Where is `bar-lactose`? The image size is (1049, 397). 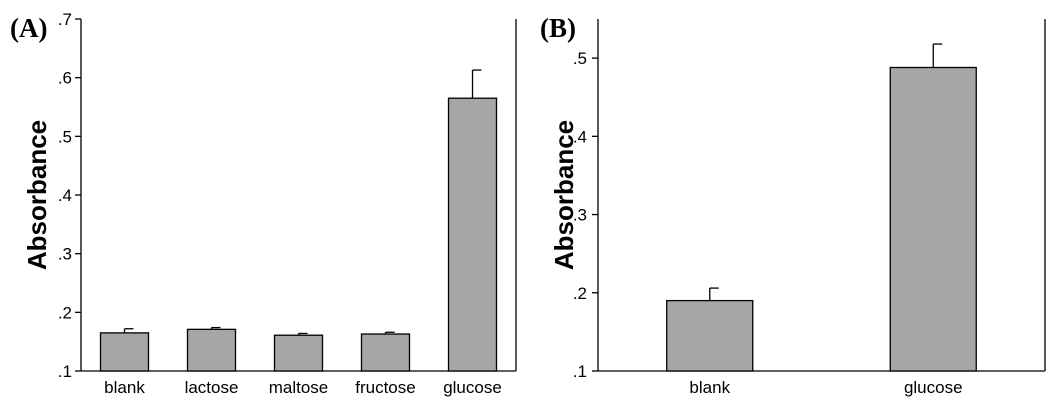 bar-lactose is located at coordinates (211, 350).